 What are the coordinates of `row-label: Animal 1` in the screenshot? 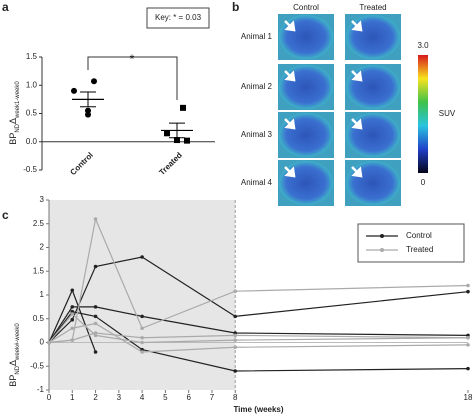 It's located at (257, 36).